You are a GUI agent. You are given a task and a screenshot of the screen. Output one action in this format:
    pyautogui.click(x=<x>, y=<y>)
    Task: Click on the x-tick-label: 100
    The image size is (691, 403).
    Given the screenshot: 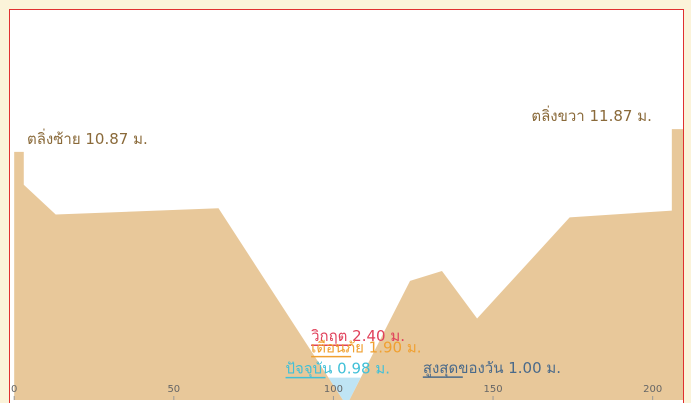 What is the action you would take?
    pyautogui.click(x=333, y=389)
    